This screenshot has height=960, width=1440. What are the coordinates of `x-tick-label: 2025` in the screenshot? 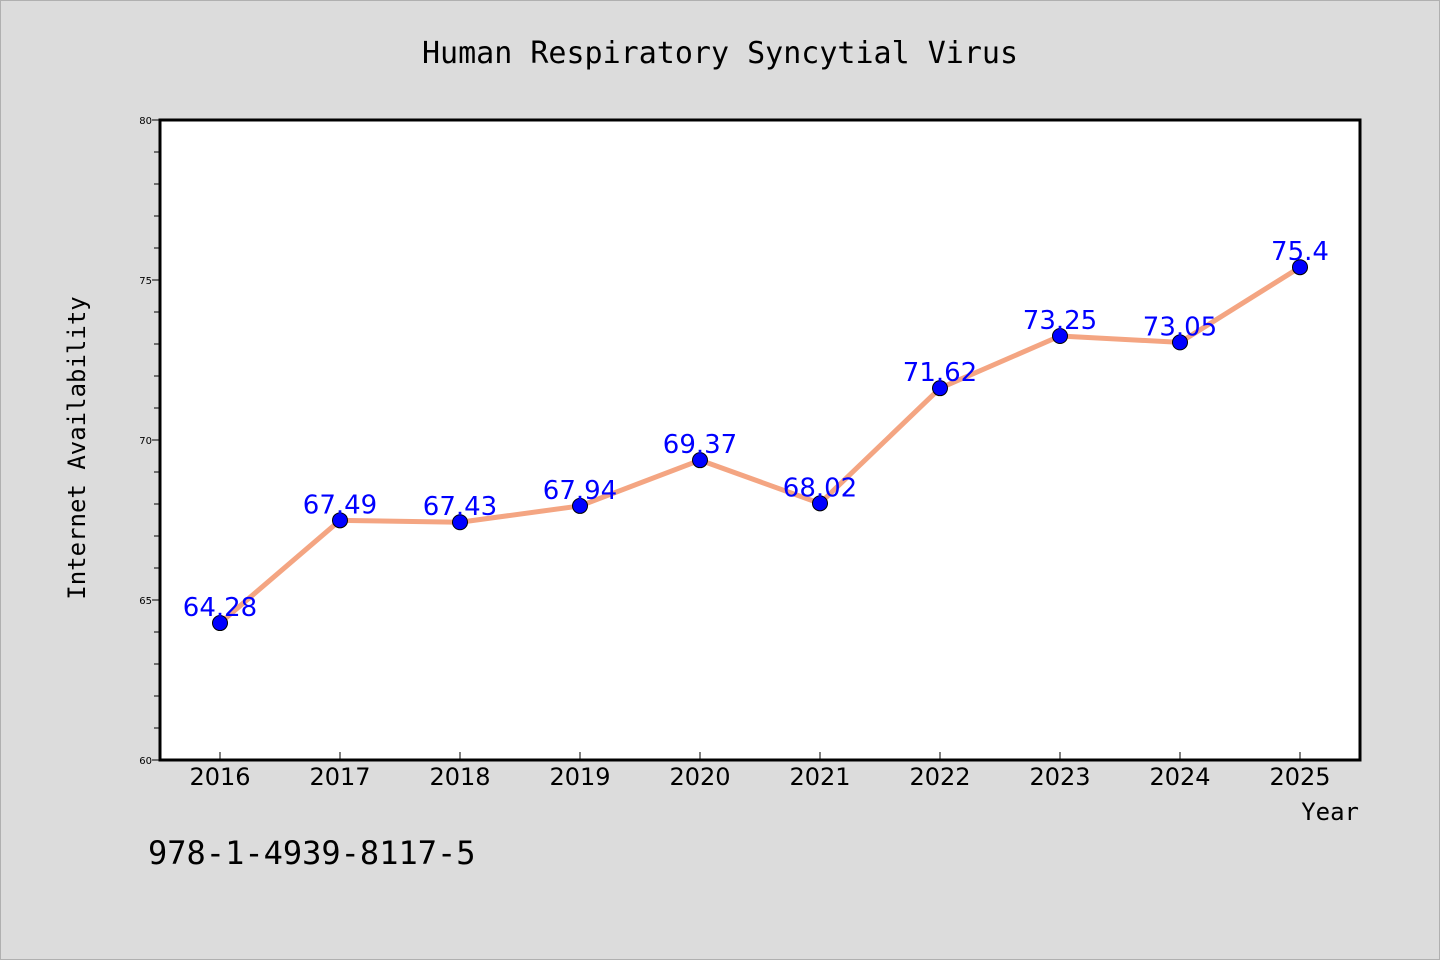 It's located at (1299, 777).